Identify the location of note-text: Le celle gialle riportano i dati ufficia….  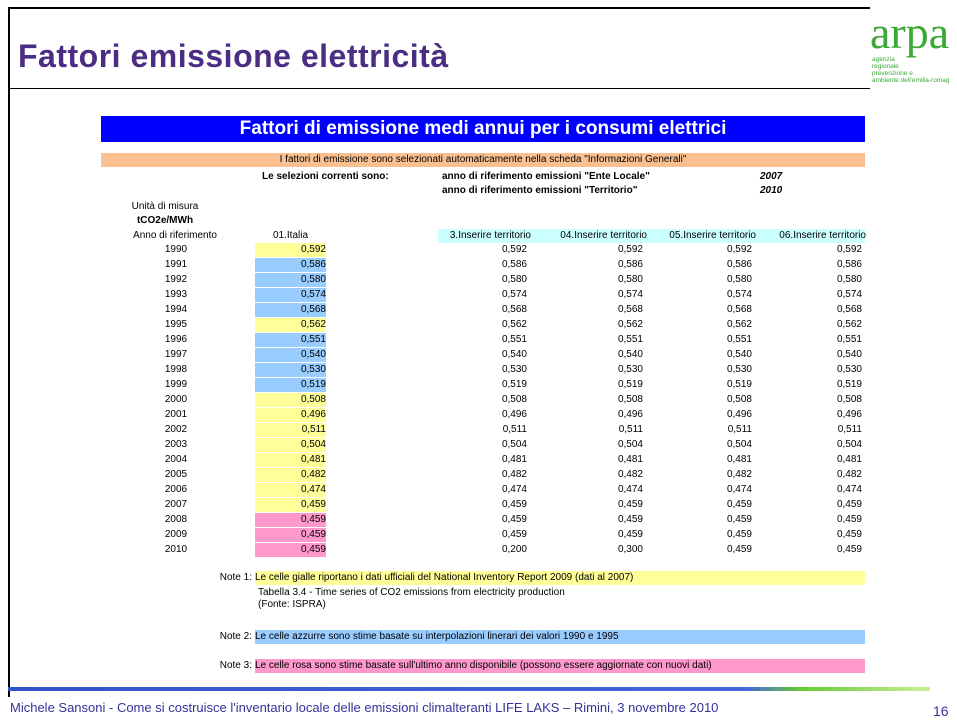
(560, 578).